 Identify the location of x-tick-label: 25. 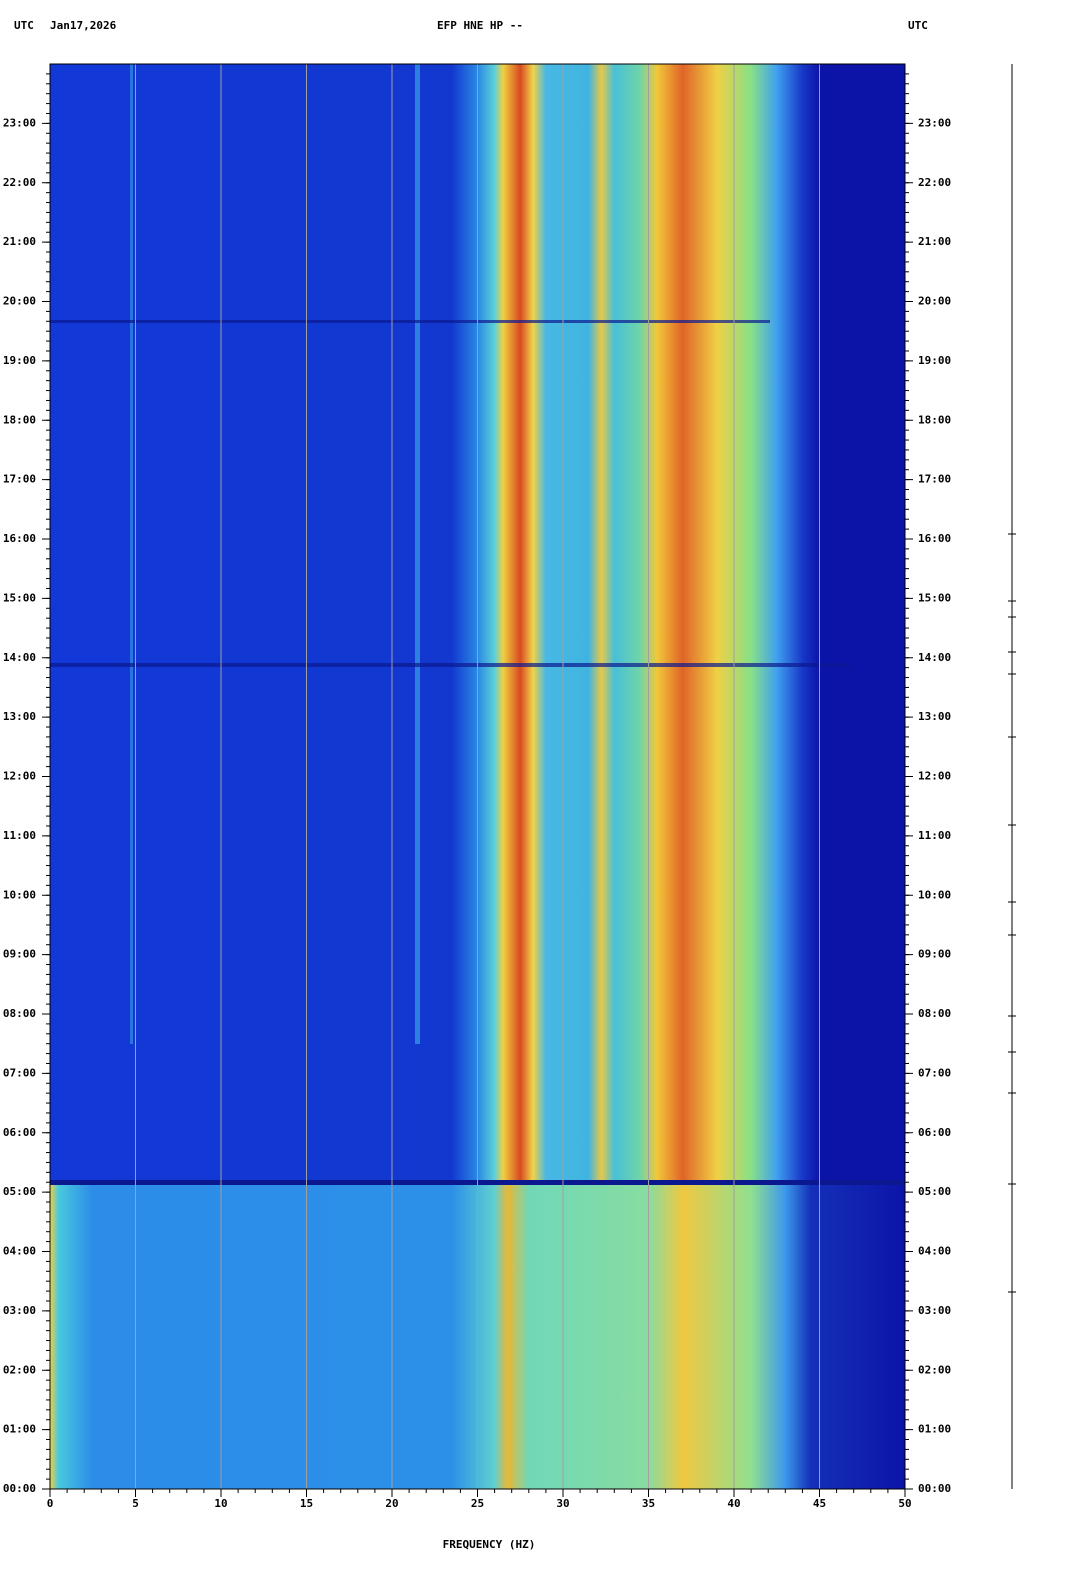
(477, 1503).